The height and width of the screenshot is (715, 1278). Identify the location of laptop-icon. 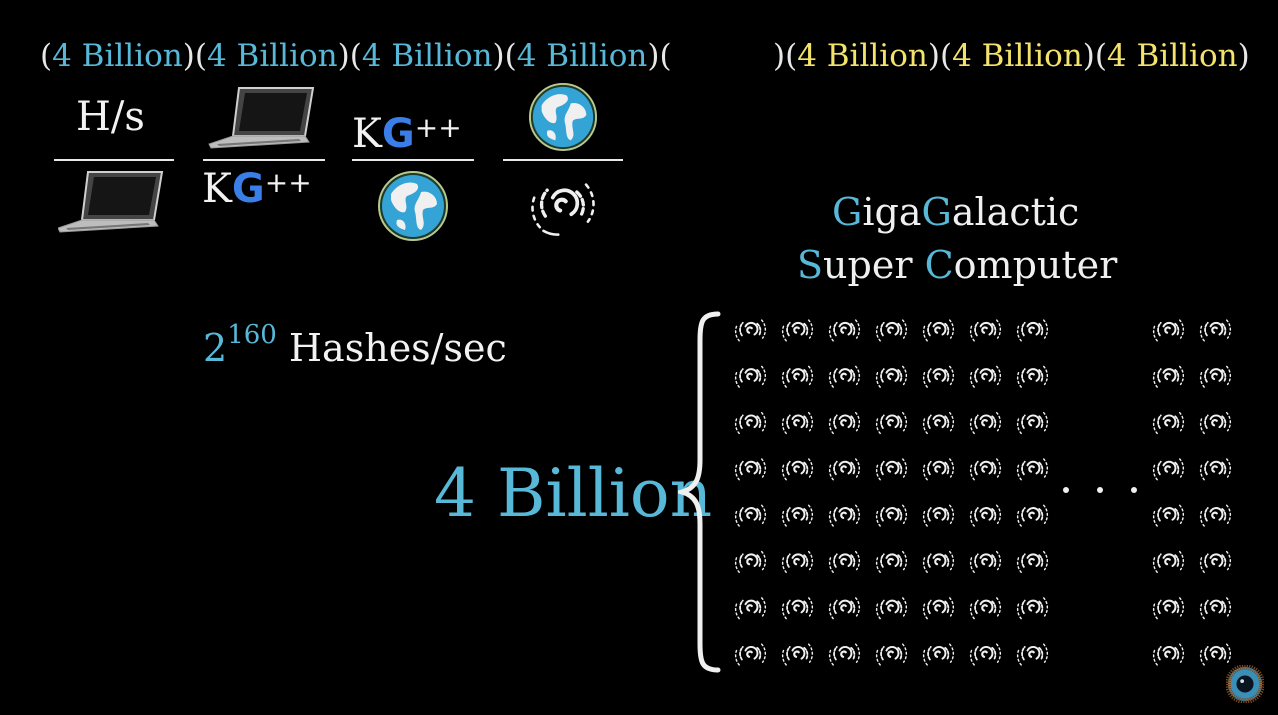
(261, 118).